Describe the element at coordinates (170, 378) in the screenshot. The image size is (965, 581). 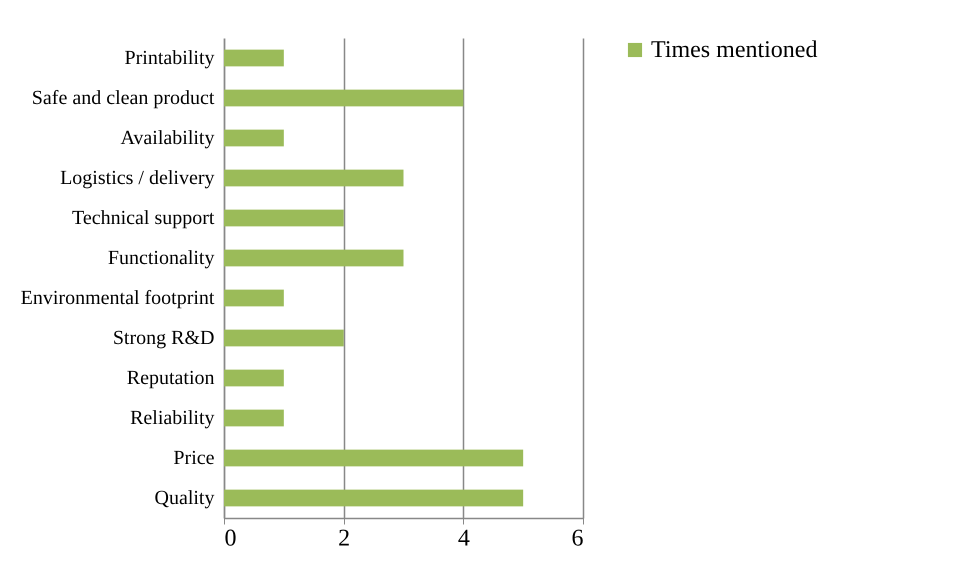
I see `y-tick-label: Reputation` at that location.